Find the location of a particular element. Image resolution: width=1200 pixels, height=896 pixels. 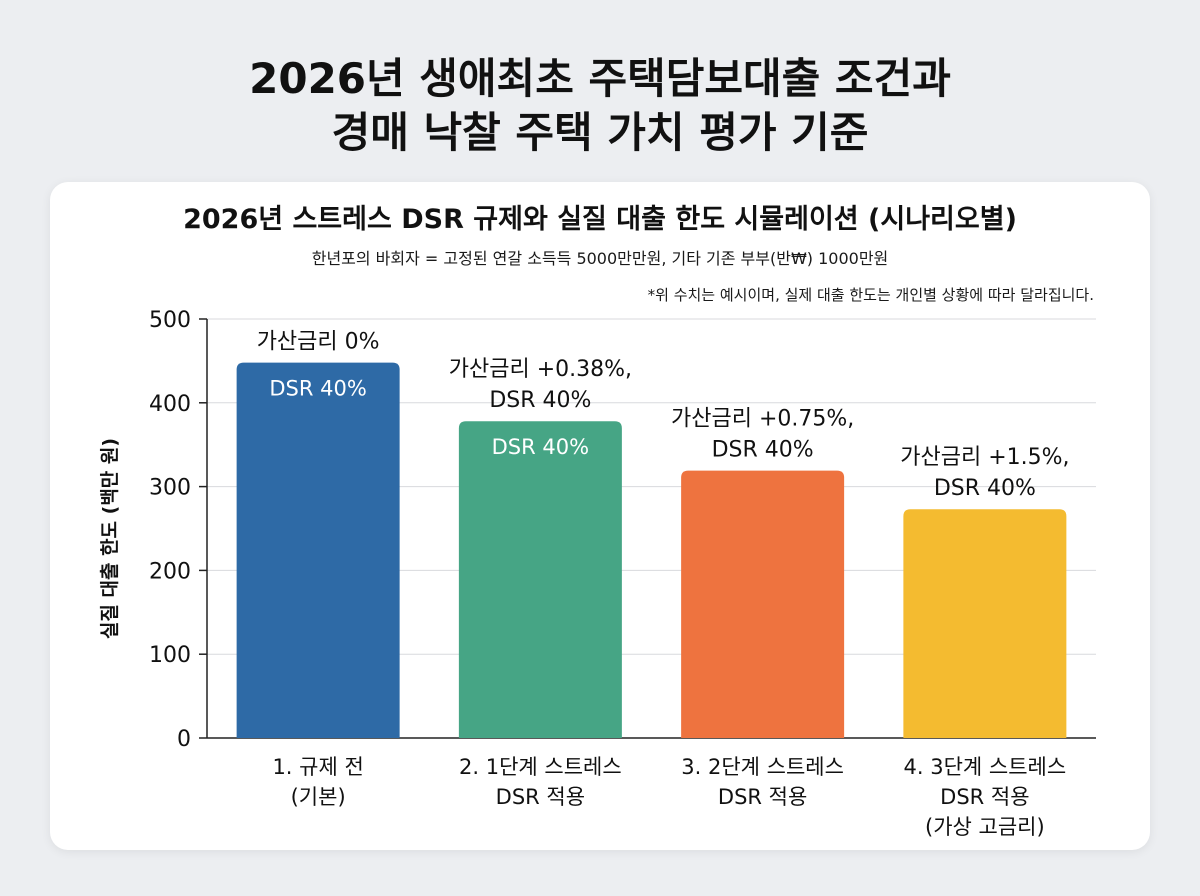

bar-annotation: 가산금리 0% is located at coordinates (318, 342).